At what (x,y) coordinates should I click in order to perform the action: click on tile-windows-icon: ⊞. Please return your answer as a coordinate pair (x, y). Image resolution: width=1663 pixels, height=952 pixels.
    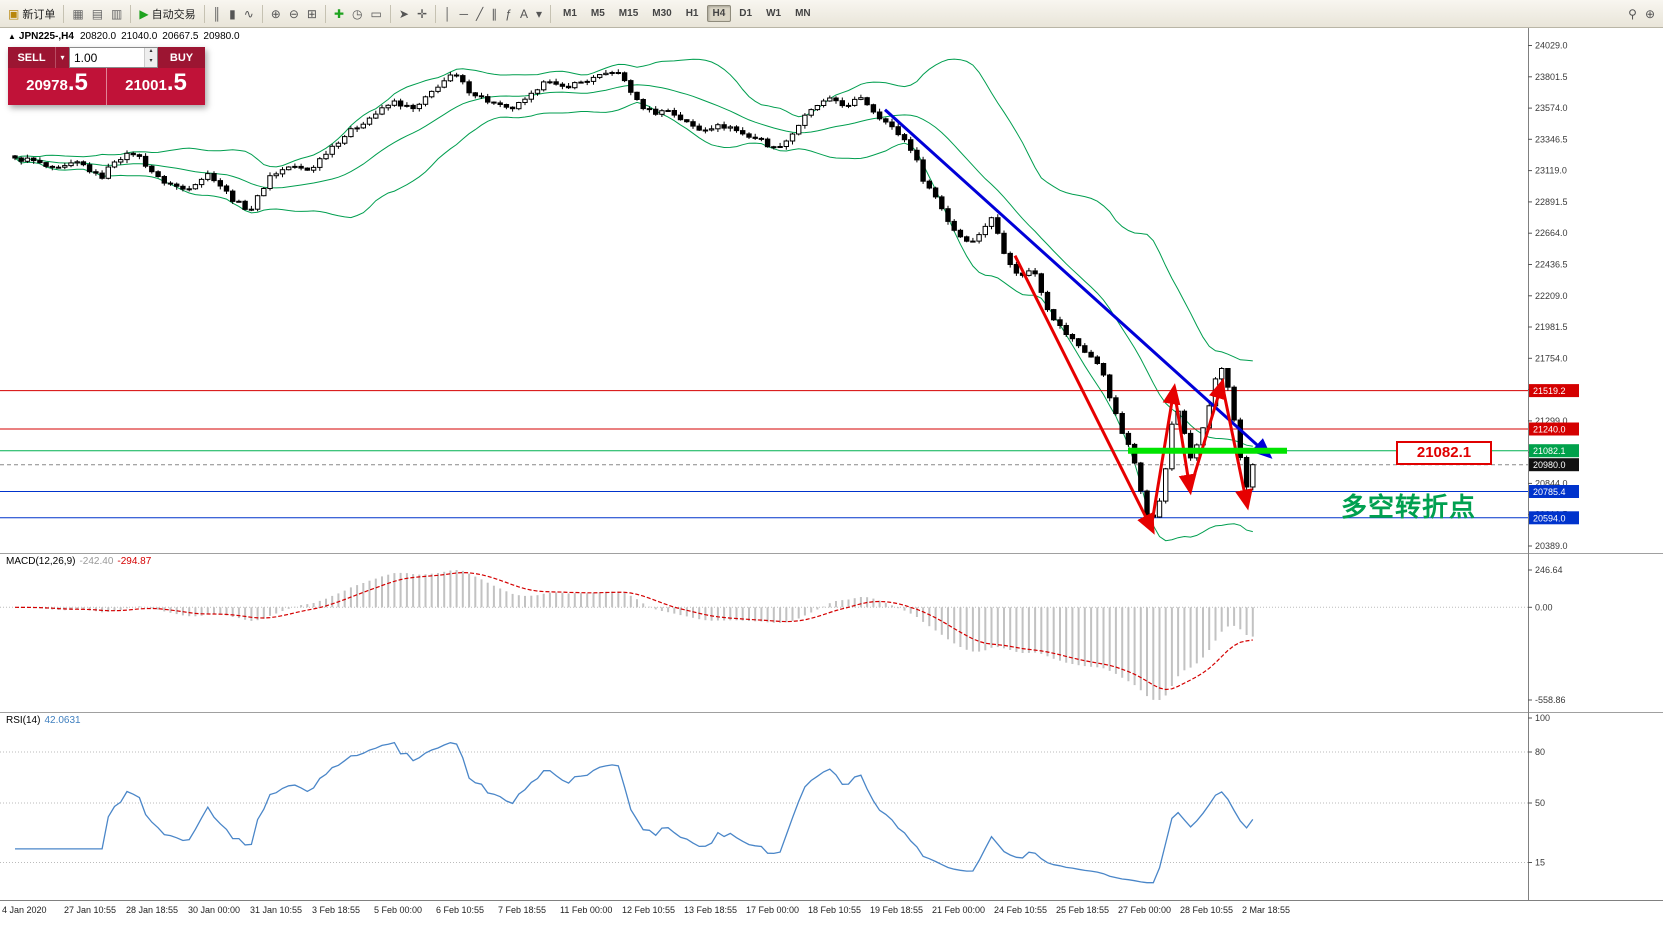
    Looking at the image, I should click on (312, 14).